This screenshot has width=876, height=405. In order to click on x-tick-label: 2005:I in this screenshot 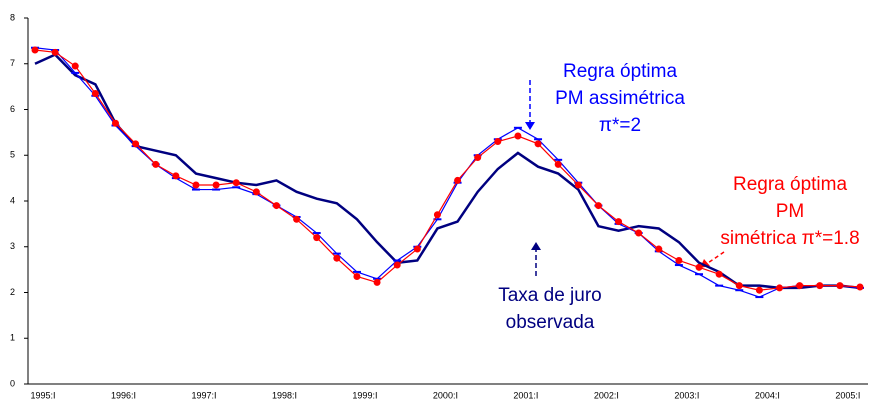, I will do `click(847, 395)`.